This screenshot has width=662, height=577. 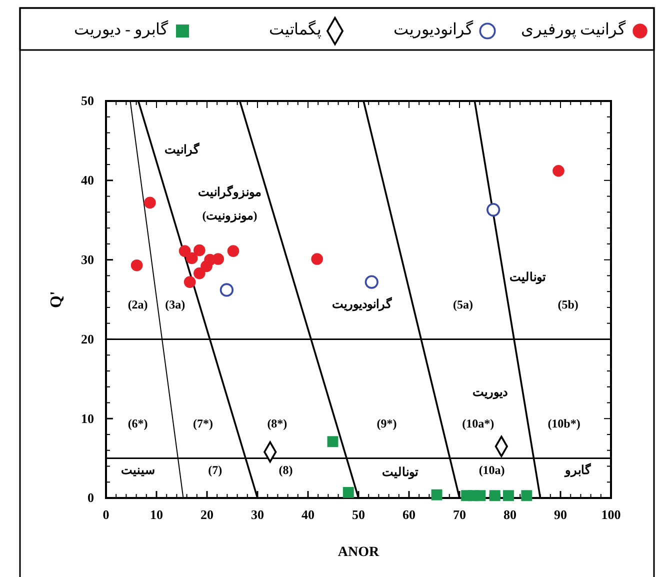 I want to click on annotation: (مونزونیت), so click(x=230, y=216).